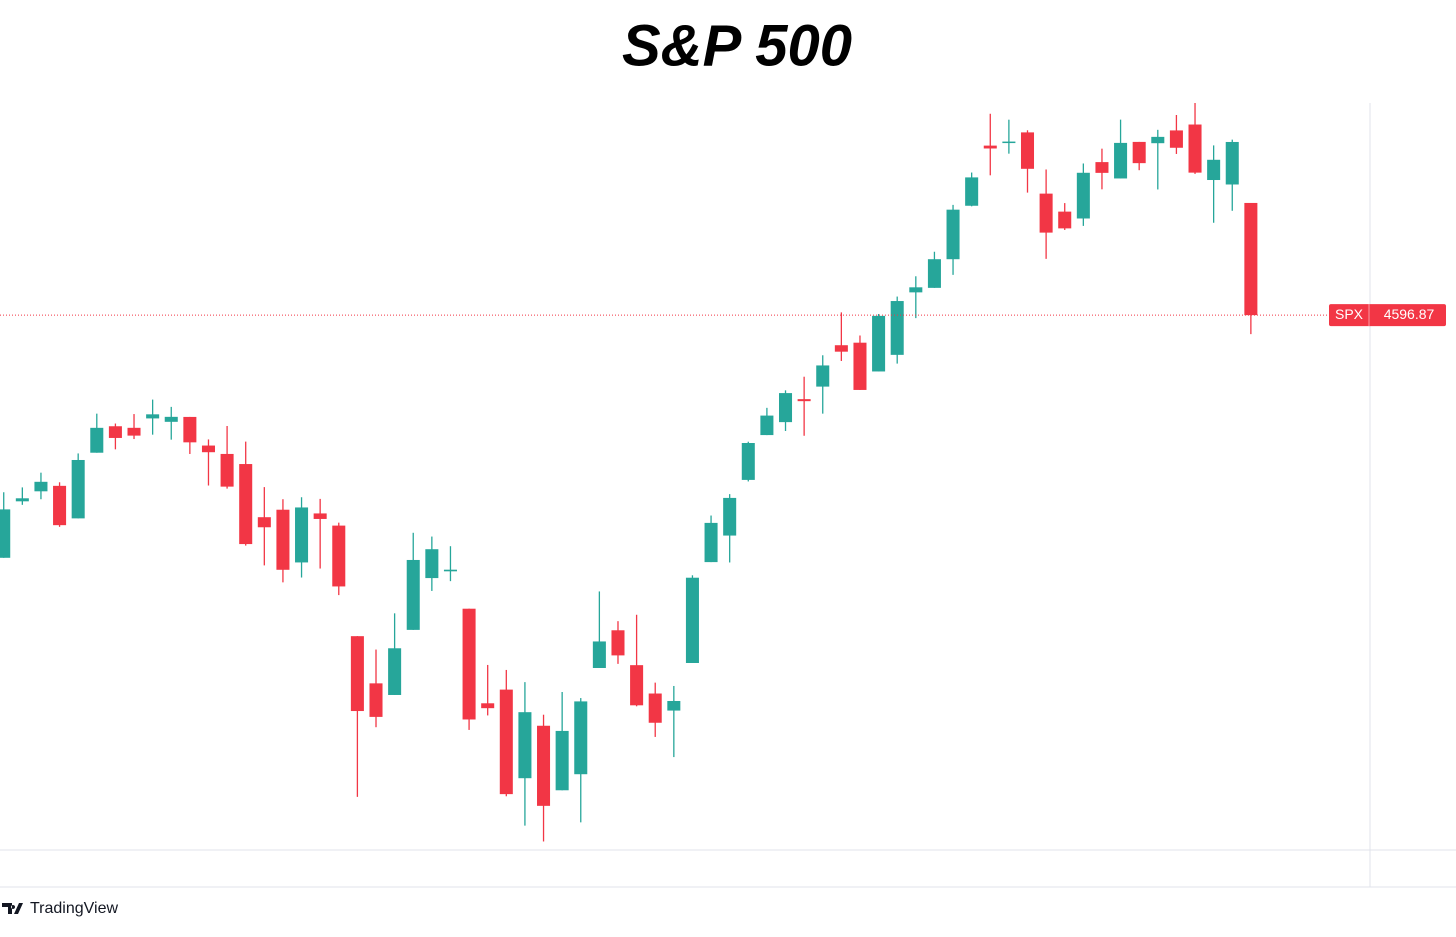 Image resolution: width=1456 pixels, height=937 pixels. What do you see at coordinates (737, 45) in the screenshot?
I see `chart-title: S&P 500` at bounding box center [737, 45].